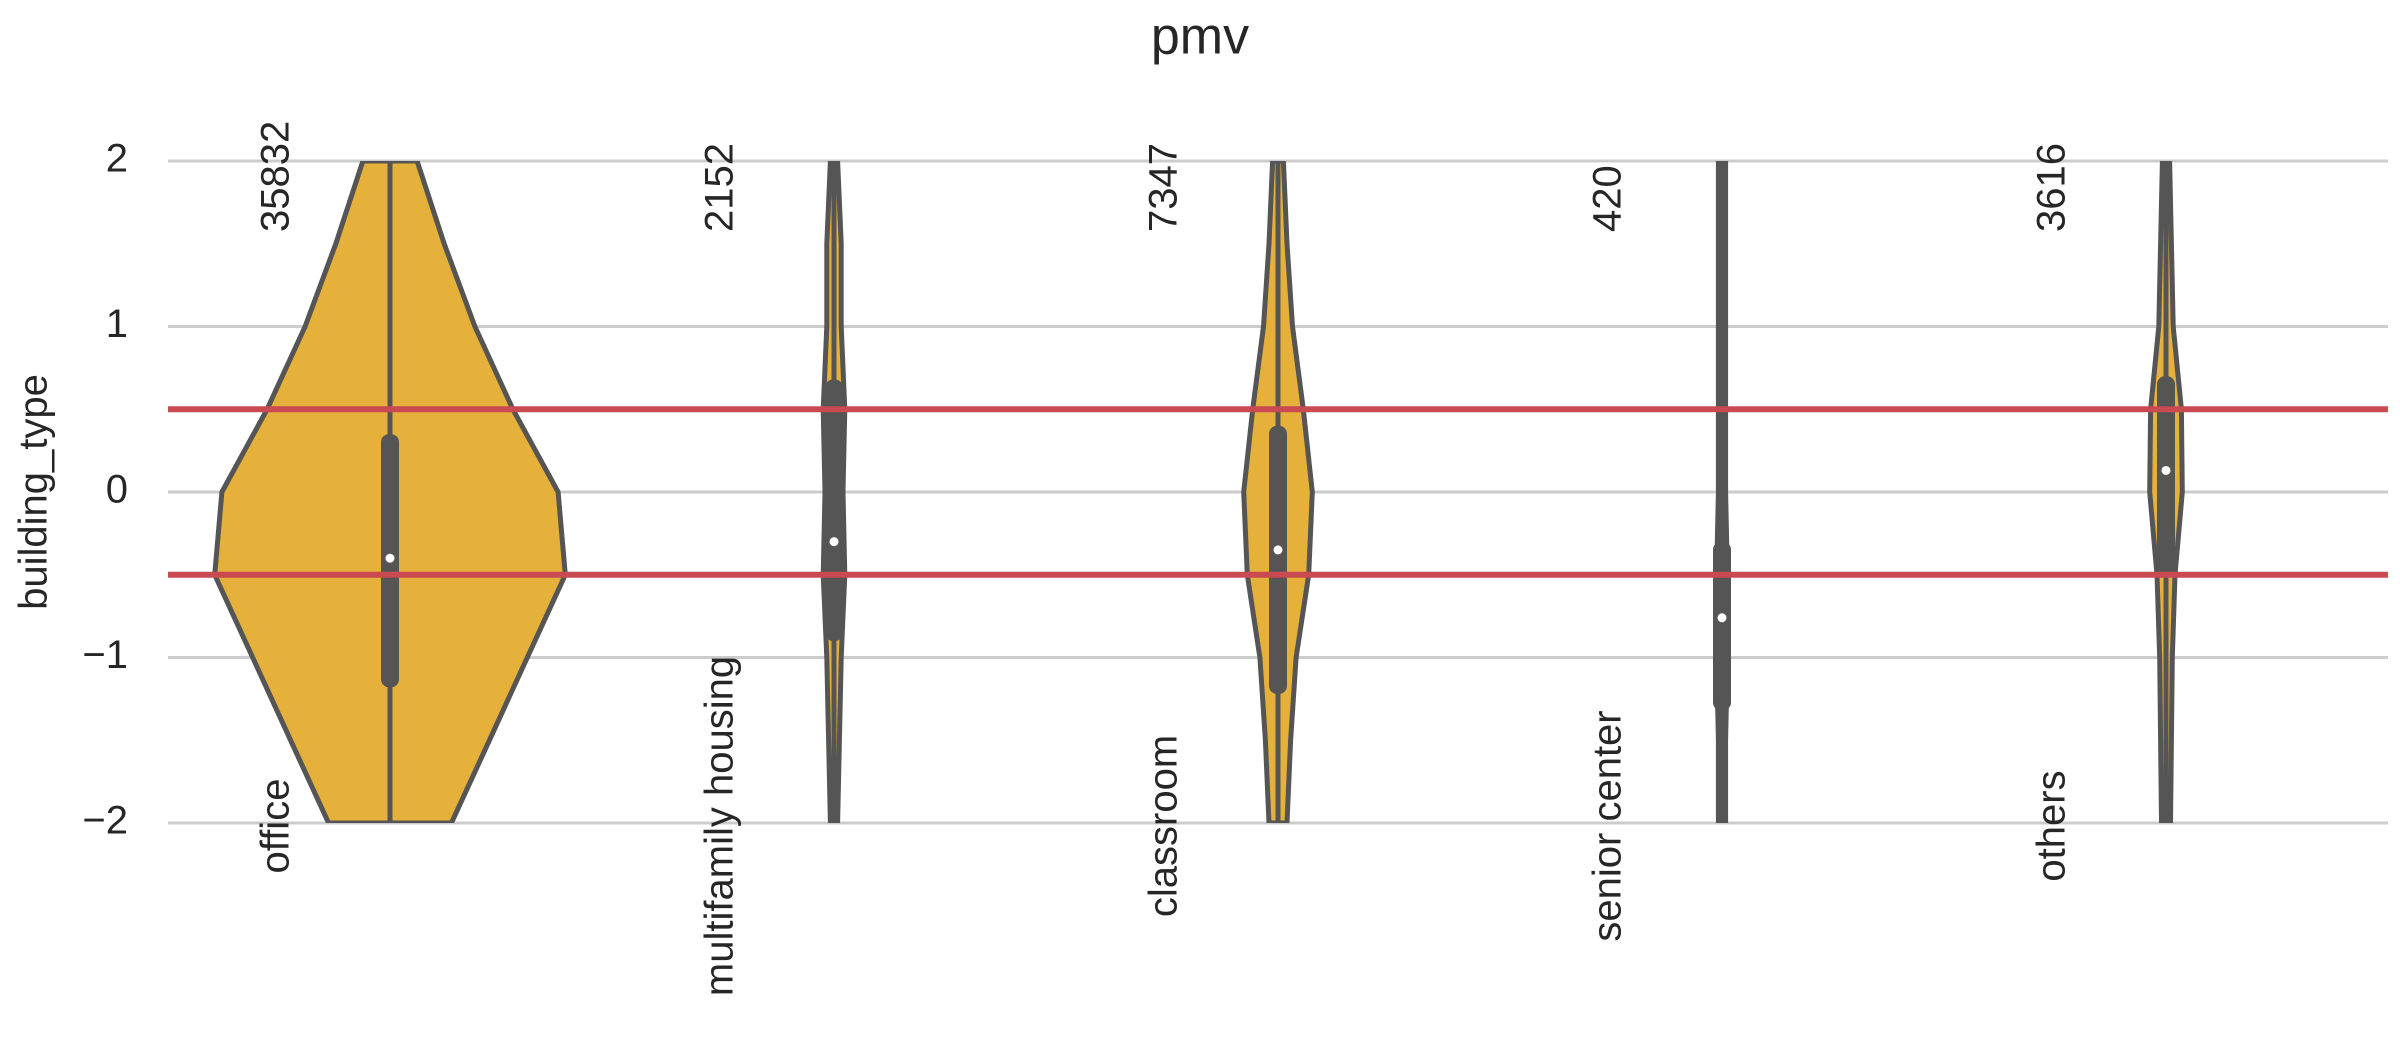 This screenshot has width=2400, height=1055. Describe the element at coordinates (1164, 187) in the screenshot. I see `count-label: 7347` at that location.